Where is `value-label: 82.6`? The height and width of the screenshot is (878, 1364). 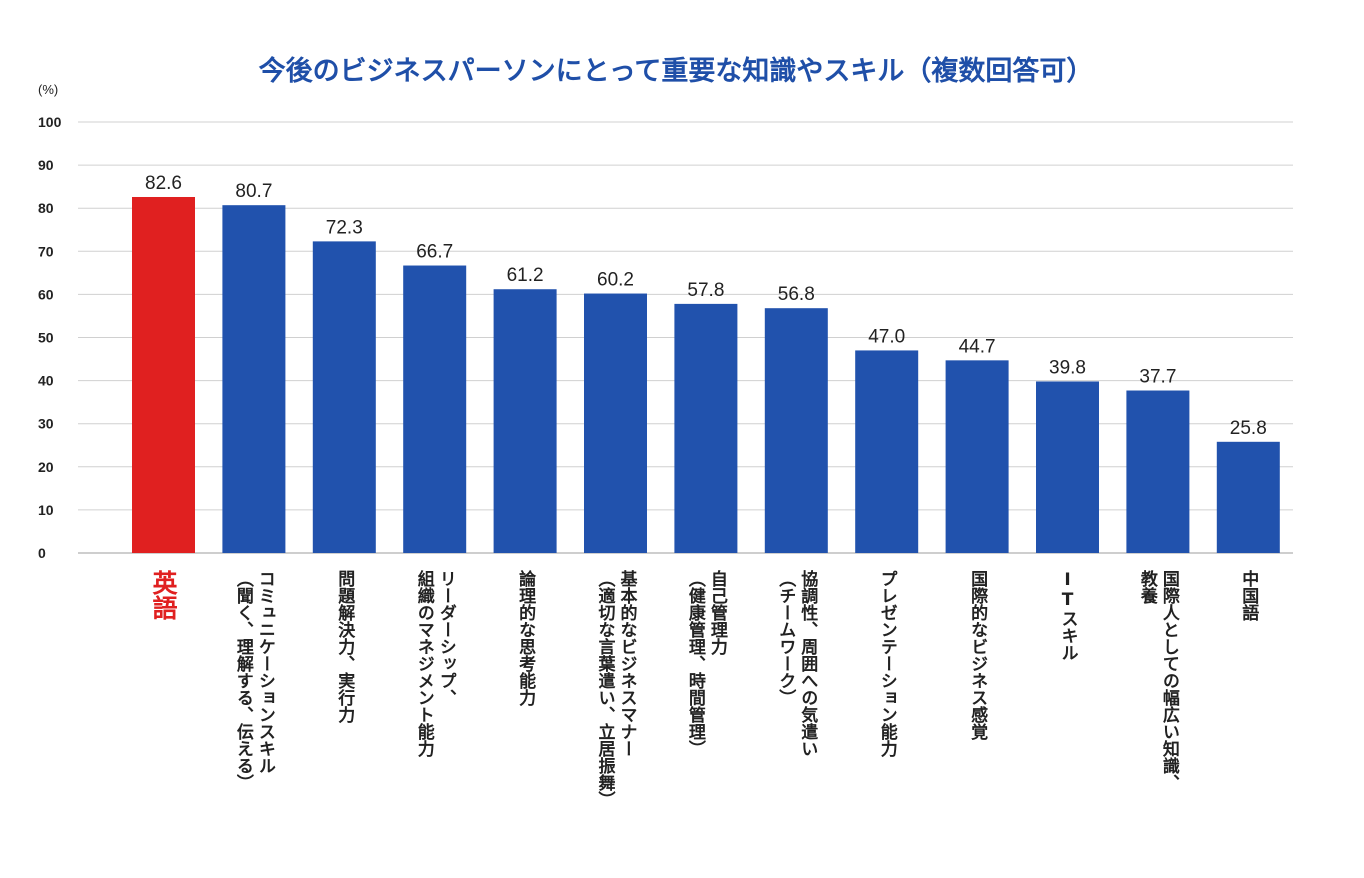 value-label: 82.6 is located at coordinates (163, 183).